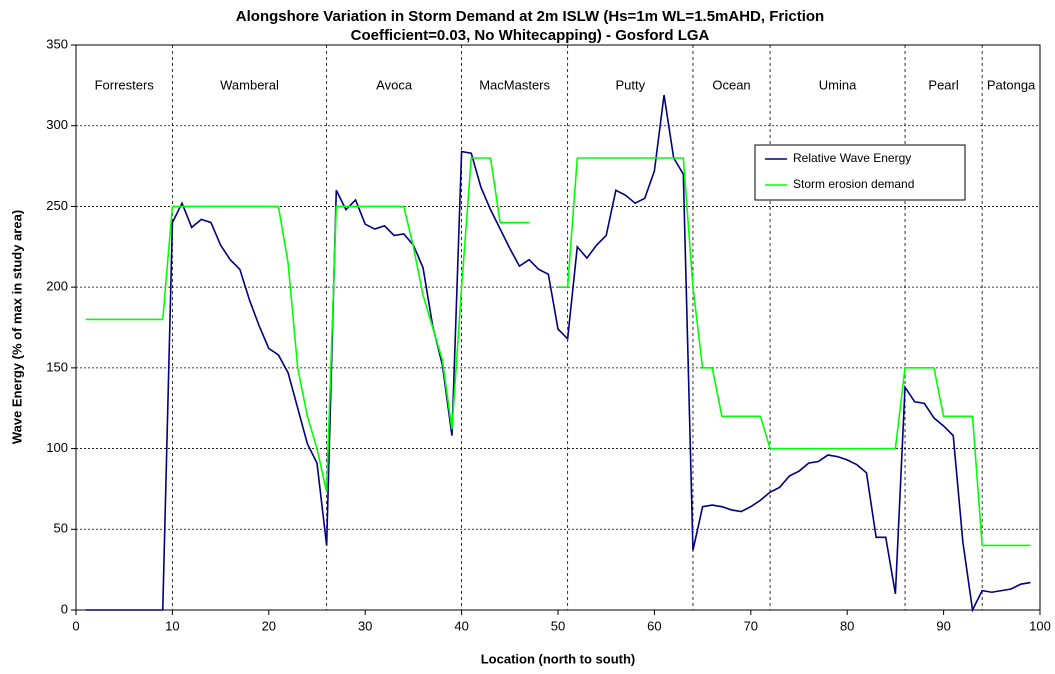 This screenshot has height=674, width=1055. What do you see at coordinates (514, 84) in the screenshot?
I see `region-label: MacMasters` at bounding box center [514, 84].